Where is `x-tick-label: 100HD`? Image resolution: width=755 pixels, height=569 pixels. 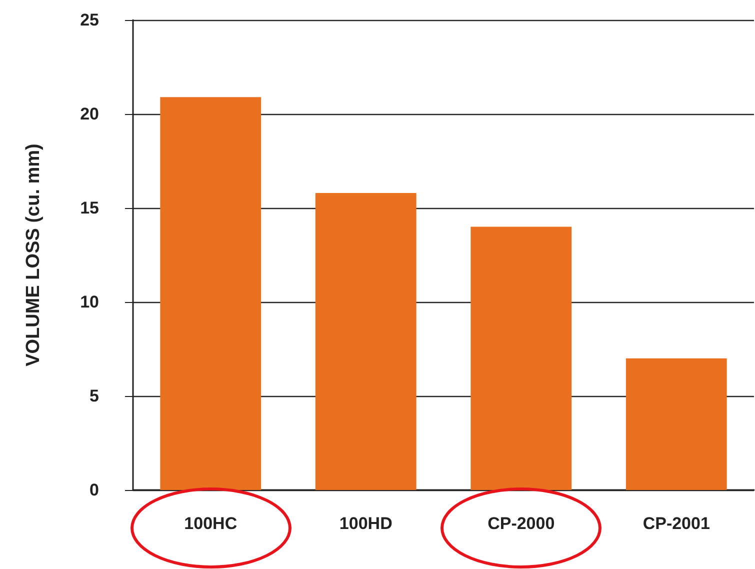 x-tick-label: 100HD is located at coordinates (365, 523).